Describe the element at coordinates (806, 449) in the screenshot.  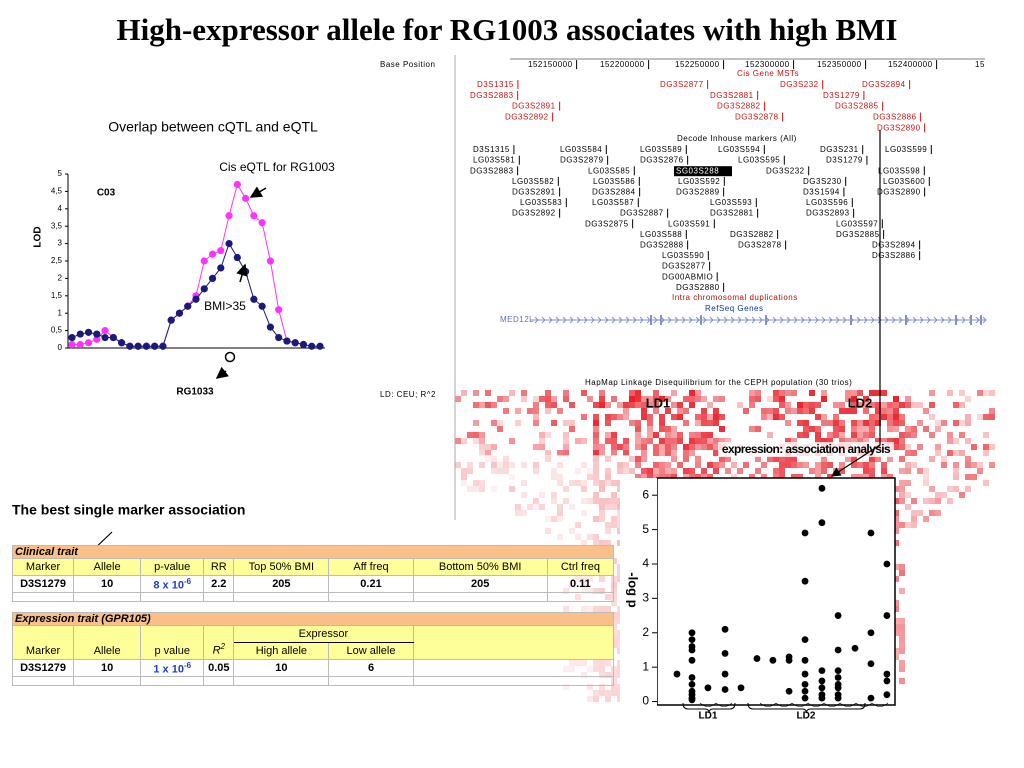
I see `expr-title-bg` at that location.